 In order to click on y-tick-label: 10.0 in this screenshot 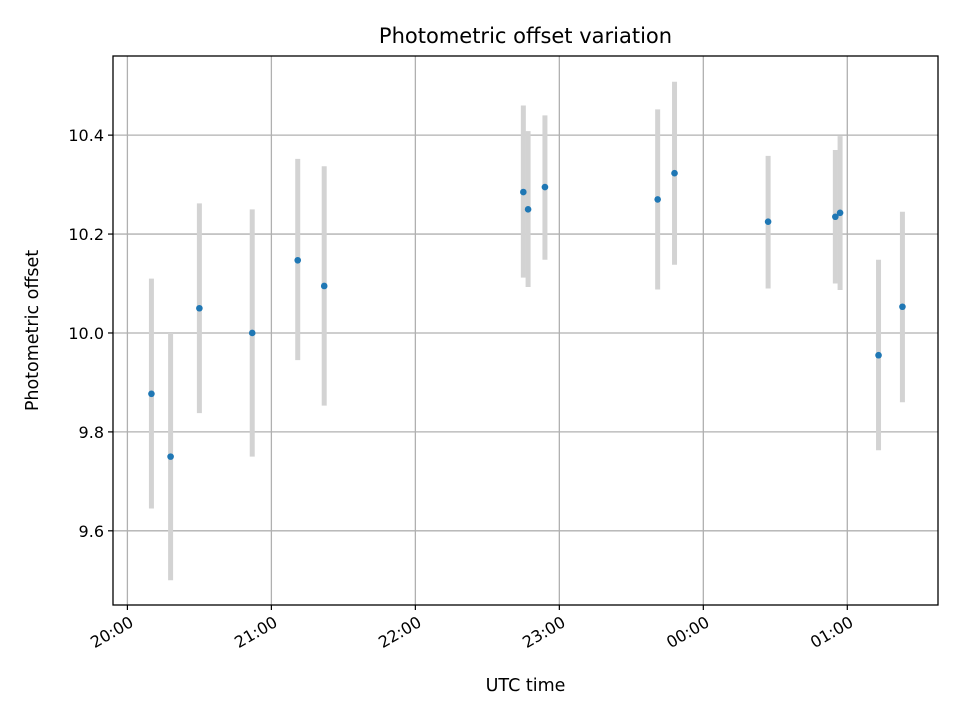, I will do `click(86, 333)`.